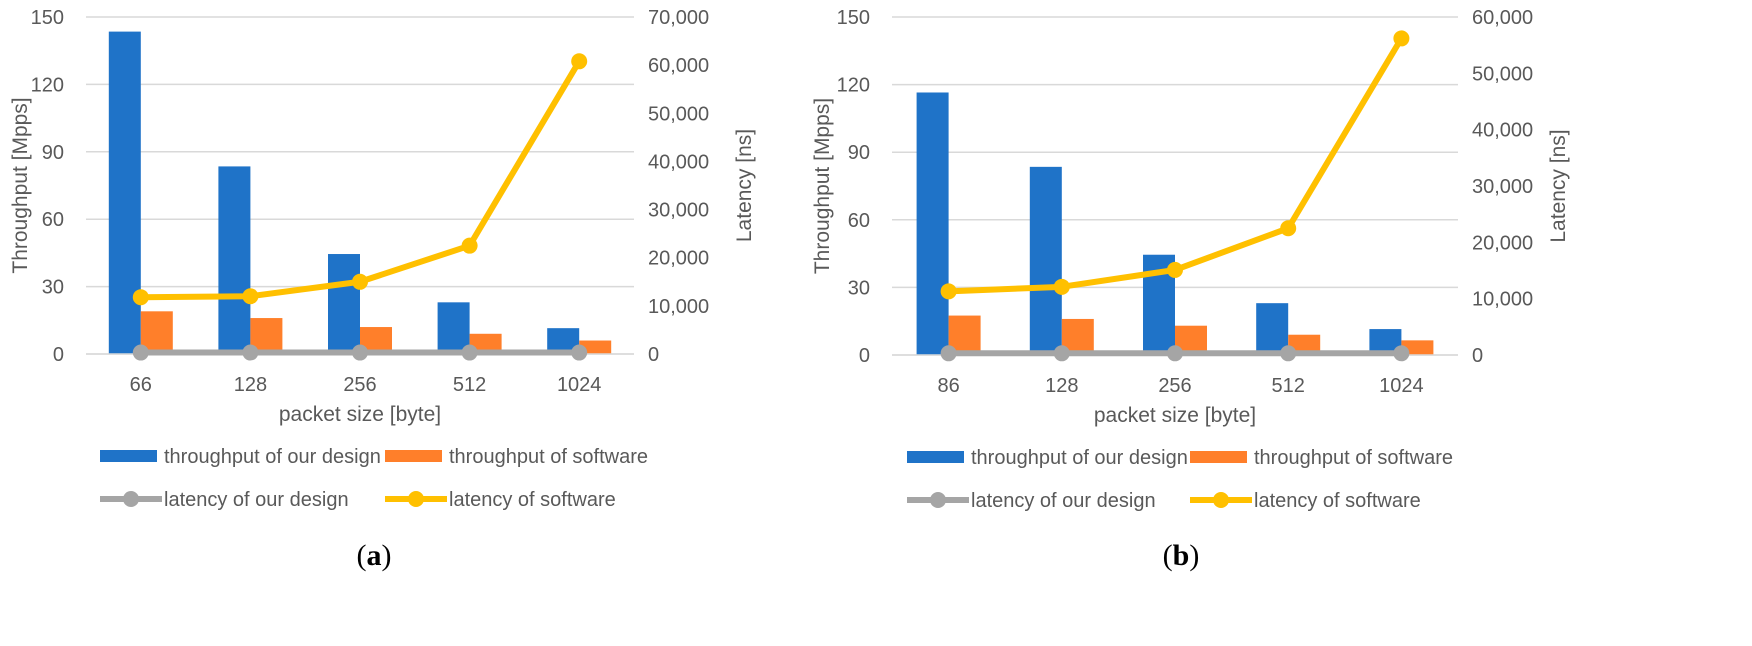  What do you see at coordinates (1176, 165) in the screenshot?
I see `line-latency-software` at bounding box center [1176, 165].